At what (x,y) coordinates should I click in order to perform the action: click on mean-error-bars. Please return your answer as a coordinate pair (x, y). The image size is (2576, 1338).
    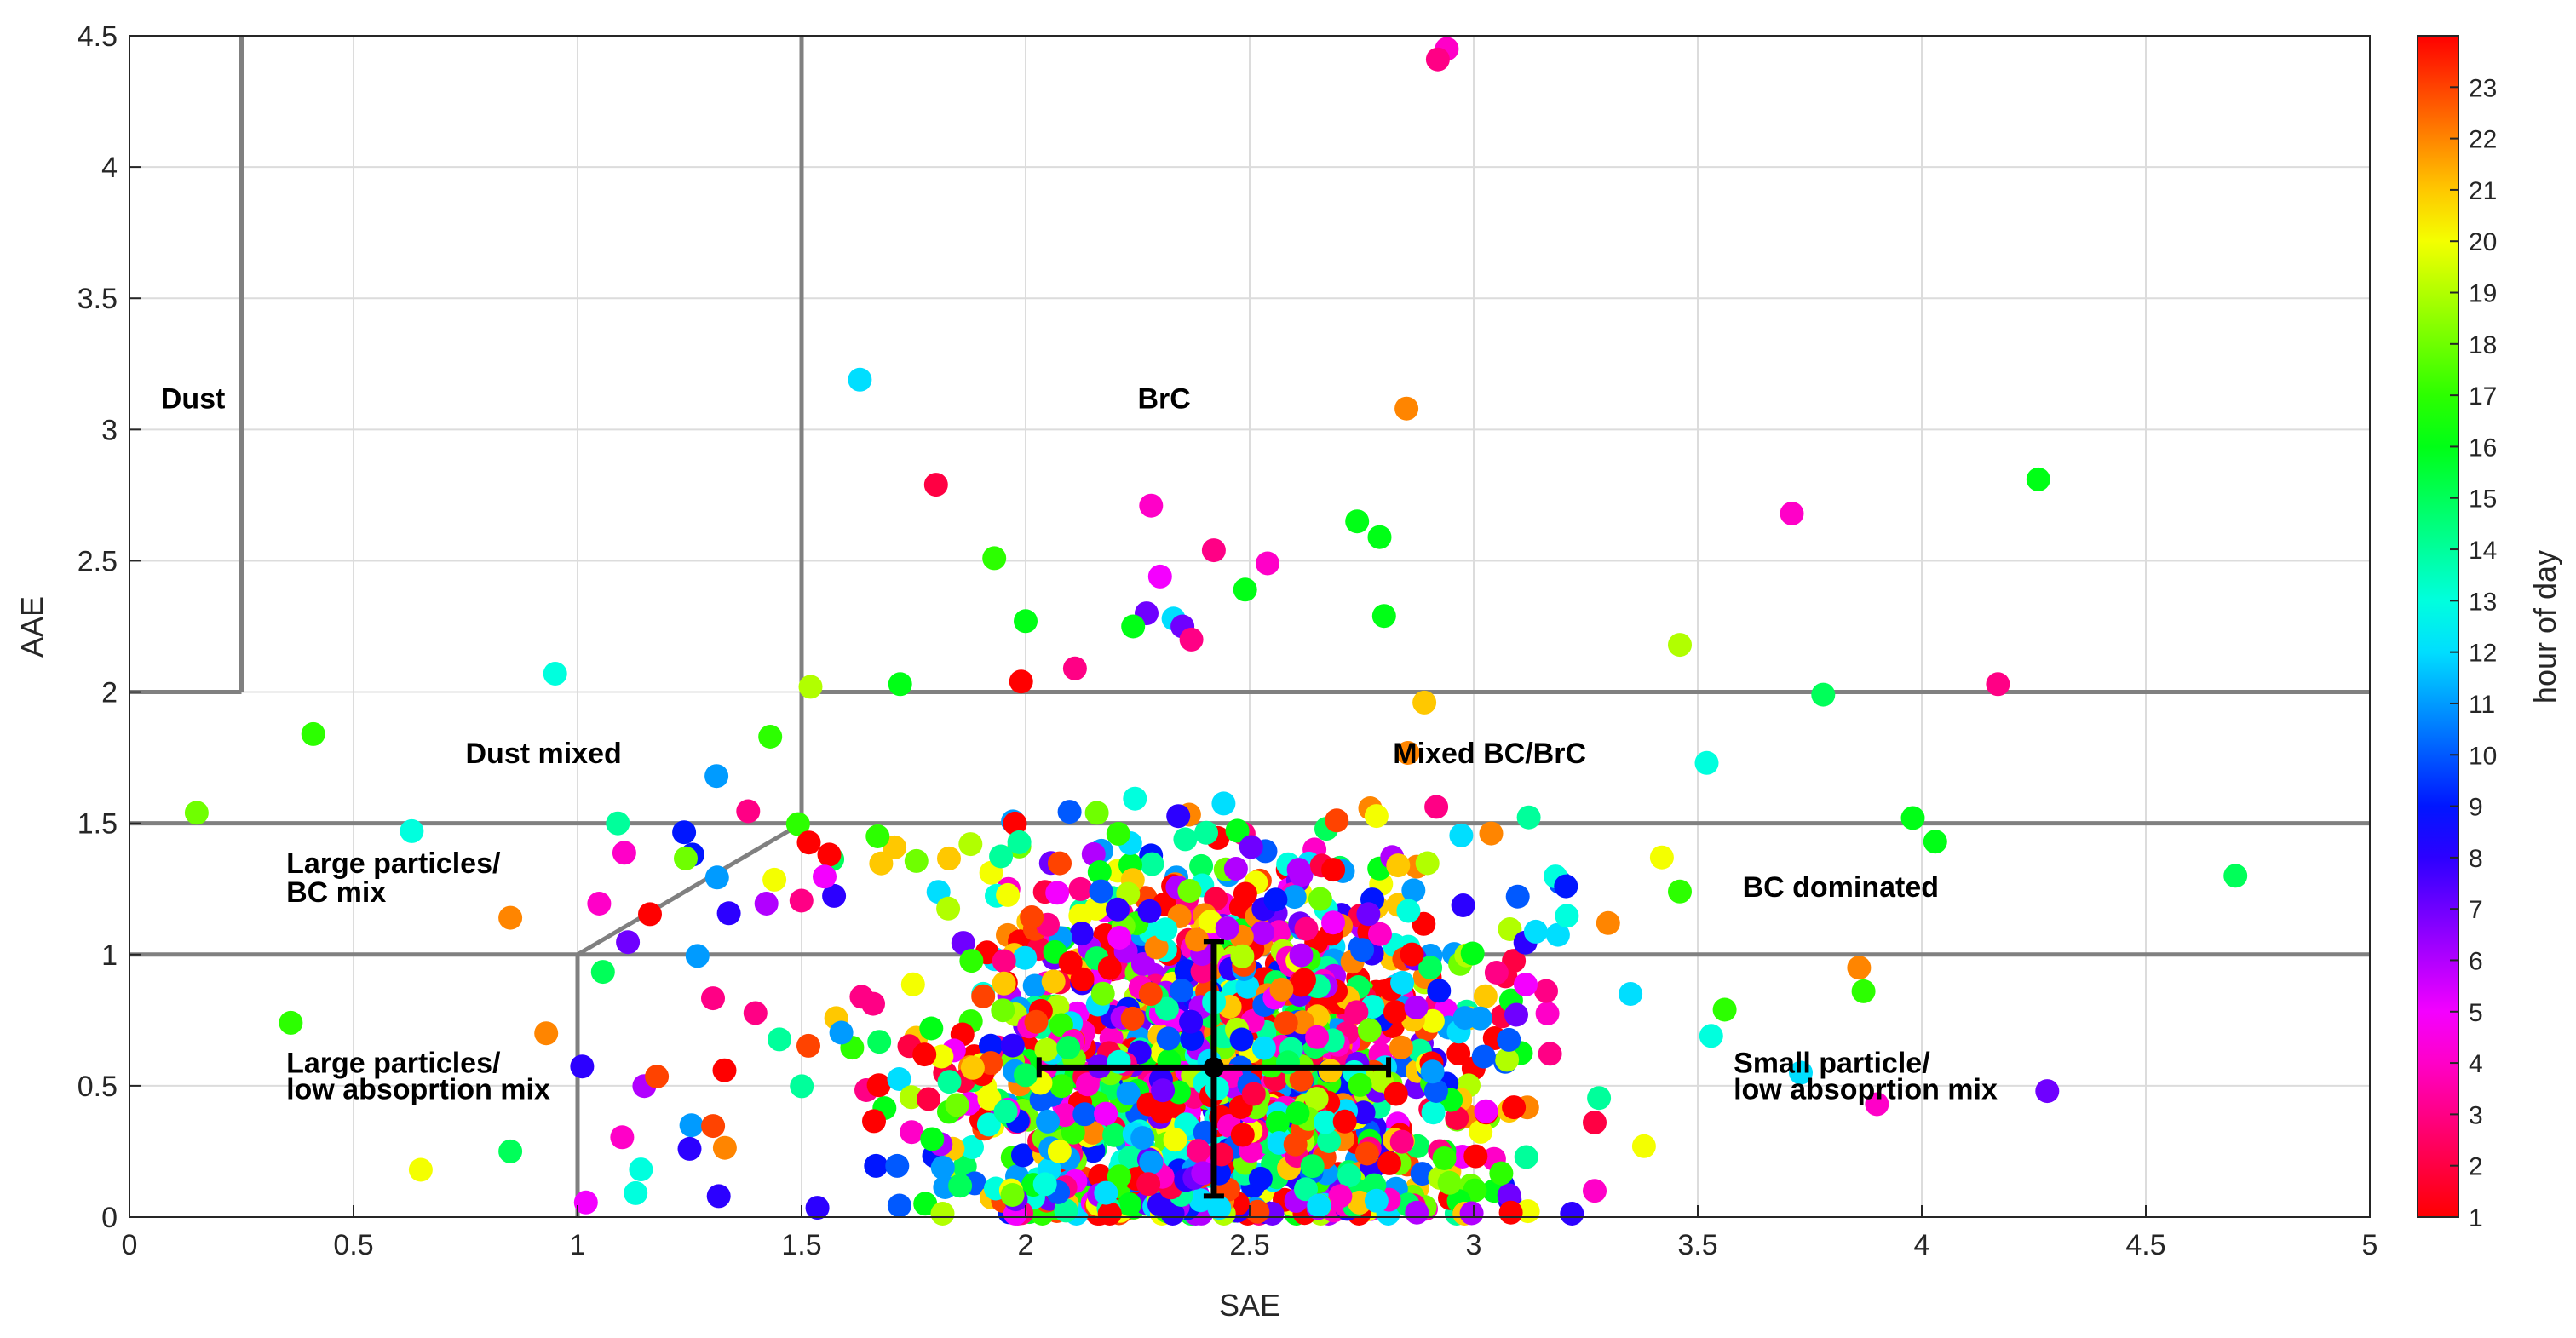
    Looking at the image, I should click on (1214, 1069).